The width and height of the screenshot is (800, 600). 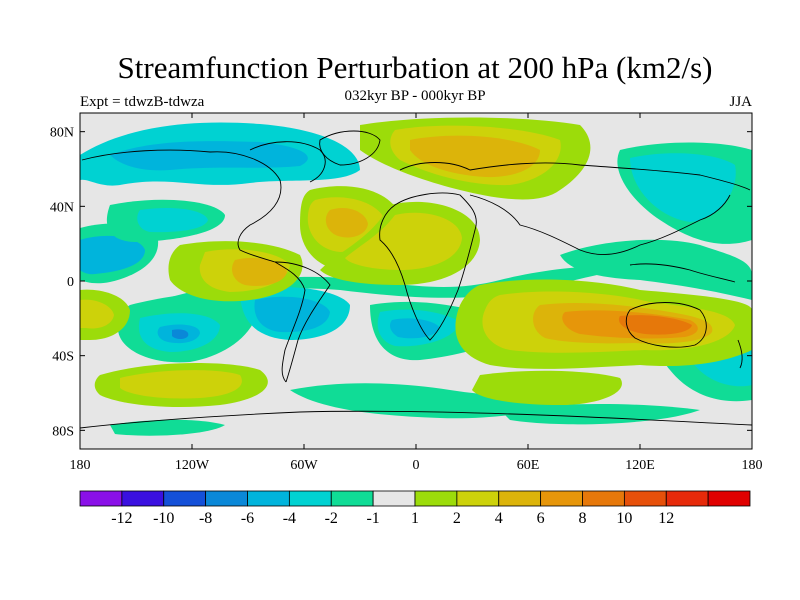 I want to click on coastline-north-america, so click(x=181, y=206).